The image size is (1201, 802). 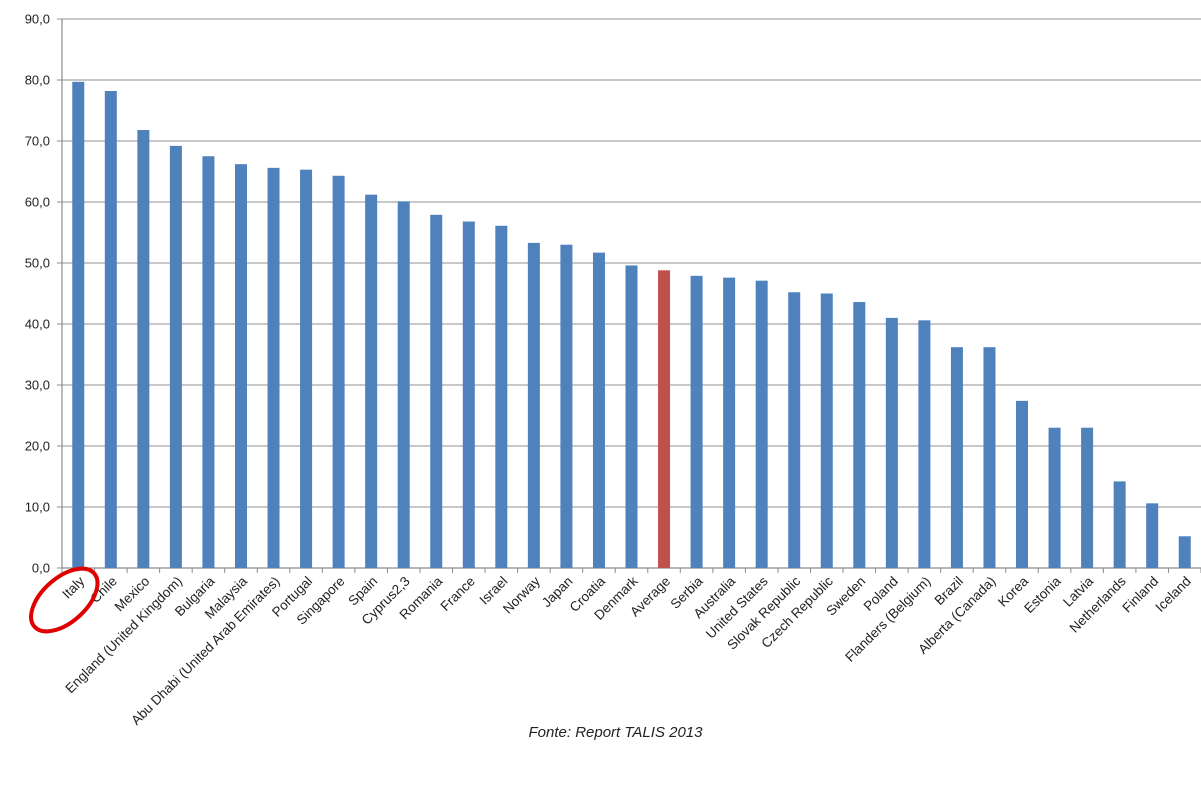 I want to click on y-tick-label: 70,0, so click(x=37, y=141).